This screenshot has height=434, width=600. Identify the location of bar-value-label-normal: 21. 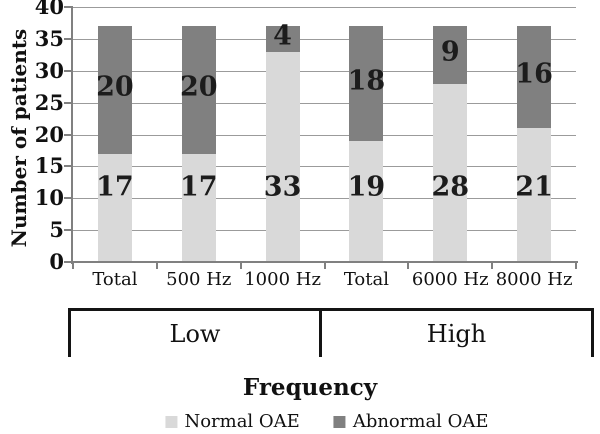
(534, 187).